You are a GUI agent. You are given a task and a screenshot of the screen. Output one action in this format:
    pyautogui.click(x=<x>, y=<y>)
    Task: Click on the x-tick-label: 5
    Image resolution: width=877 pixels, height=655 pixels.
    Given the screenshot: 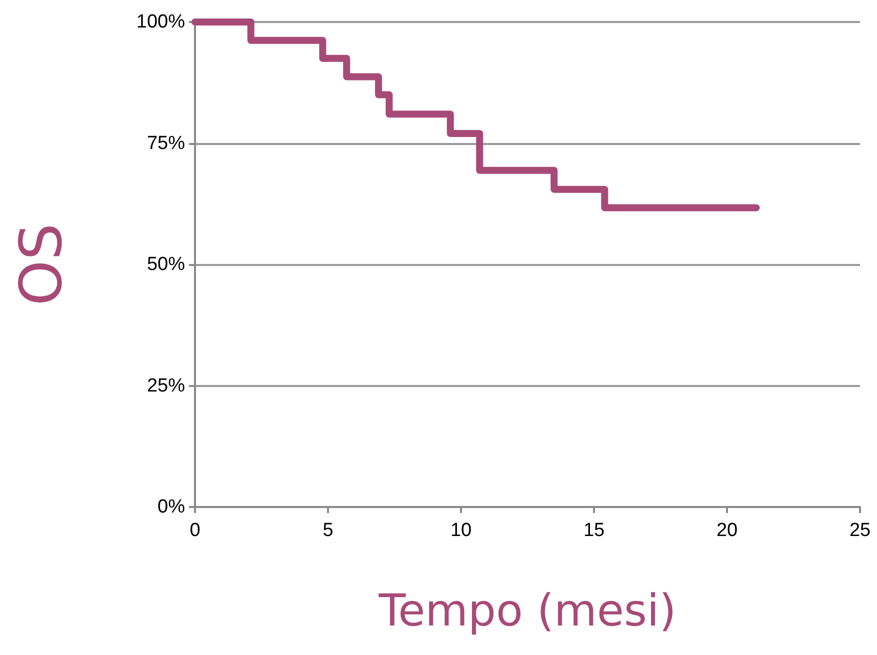 What is the action you would take?
    pyautogui.click(x=328, y=530)
    